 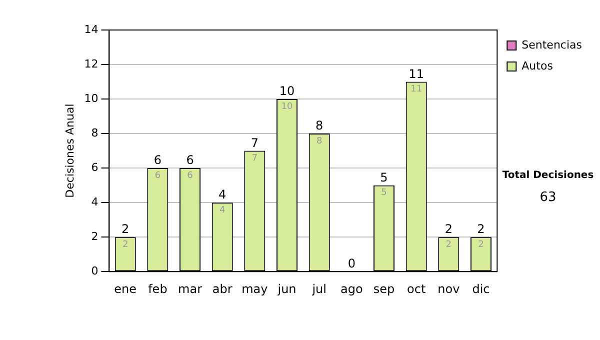 I want to click on x-tick-label: ago, so click(x=351, y=289).